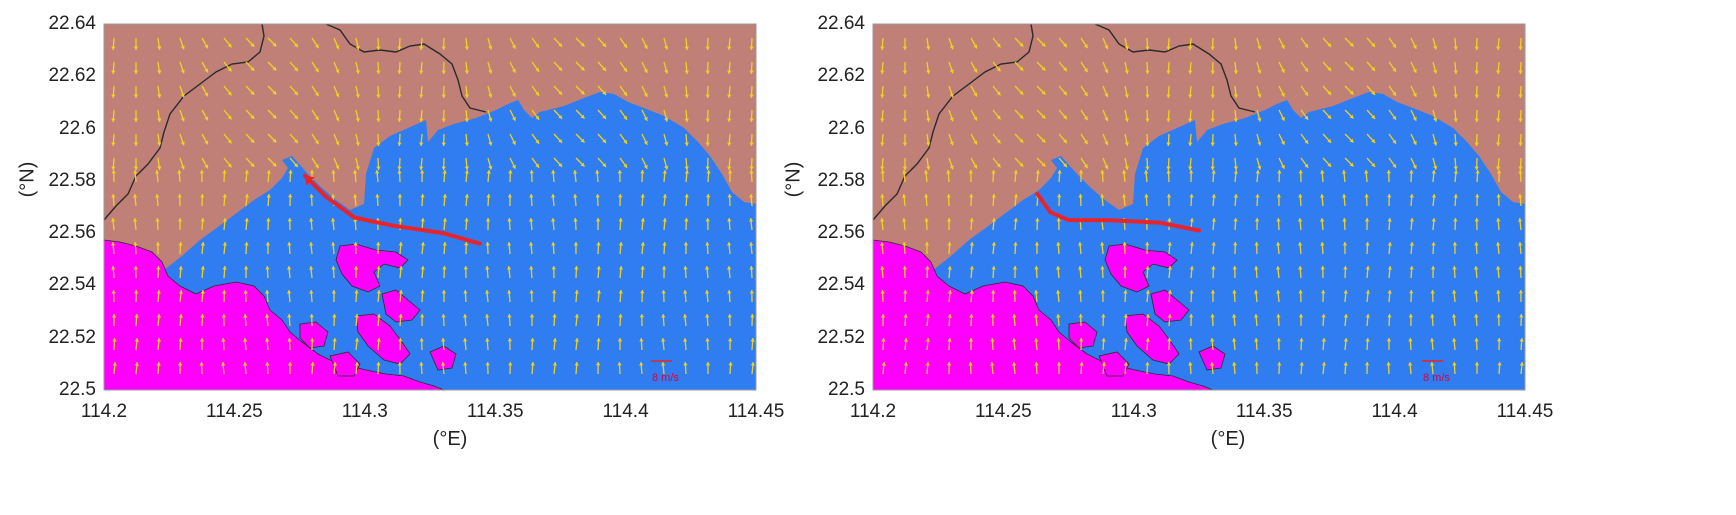 The width and height of the screenshot is (1736, 515). I want to click on admin-boundary-line-secondary, so click(406, 68).